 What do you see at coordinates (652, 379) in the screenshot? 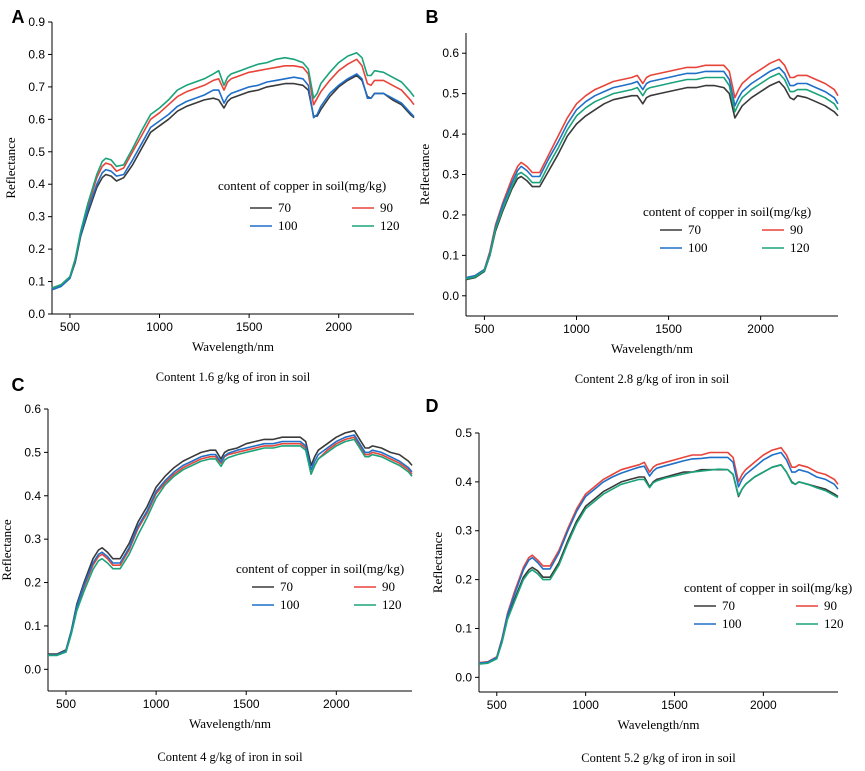
I see `panel-caption: Content 2.8 g/kg of iron in soil` at bounding box center [652, 379].